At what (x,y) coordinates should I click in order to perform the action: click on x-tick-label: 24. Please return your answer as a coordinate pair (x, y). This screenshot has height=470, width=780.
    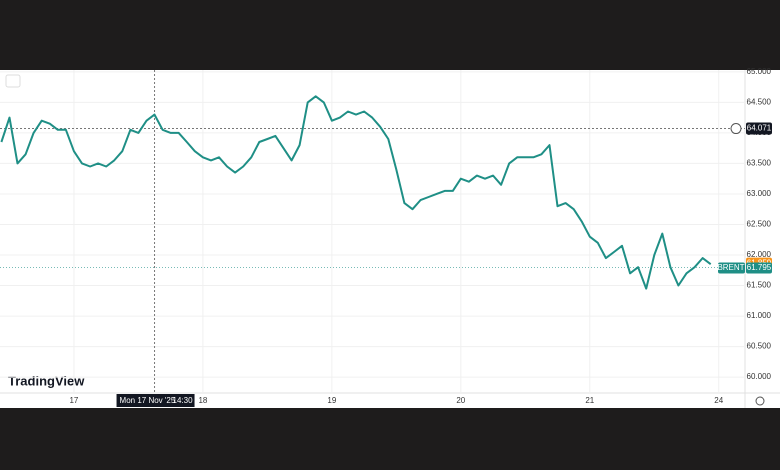
    Looking at the image, I should click on (718, 400).